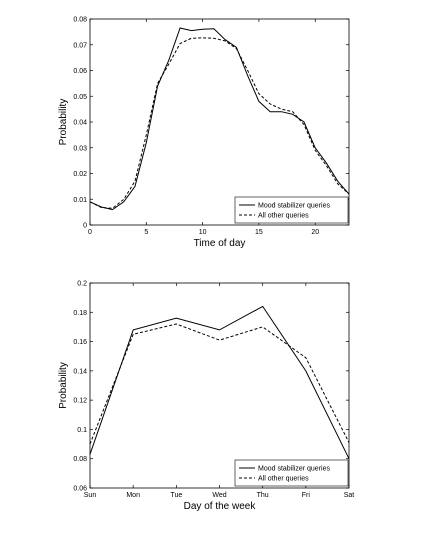 This screenshot has width=424, height=557. Describe the element at coordinates (80, 148) in the screenshot. I see `y-tick-label: 0.03` at that location.